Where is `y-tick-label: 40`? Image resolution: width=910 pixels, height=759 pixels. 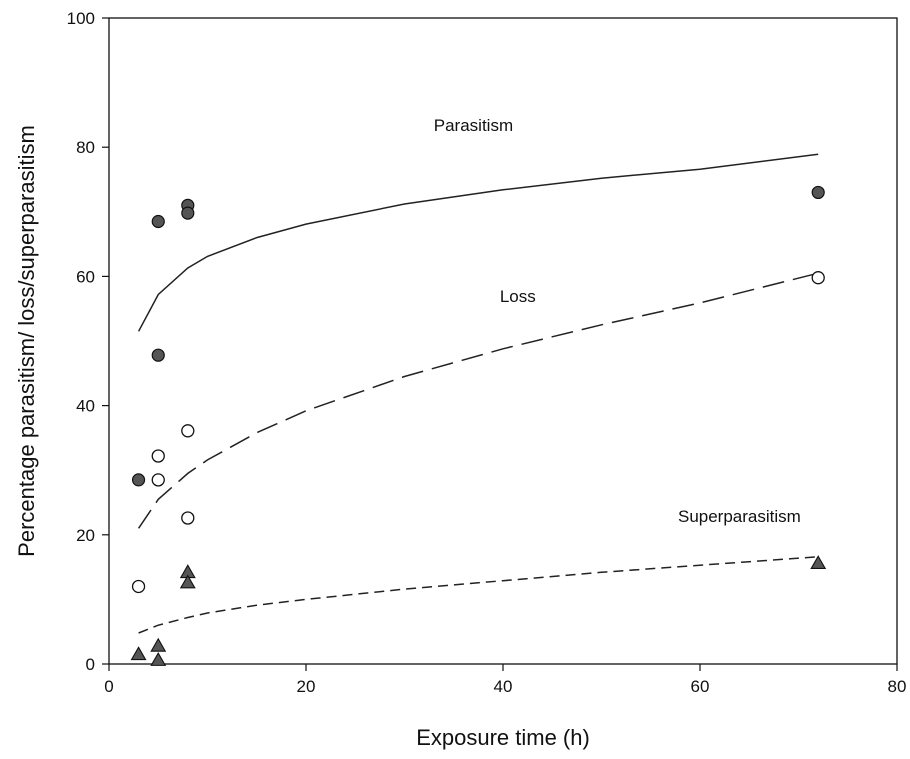
y-tick-label: 40 is located at coordinates (85, 406).